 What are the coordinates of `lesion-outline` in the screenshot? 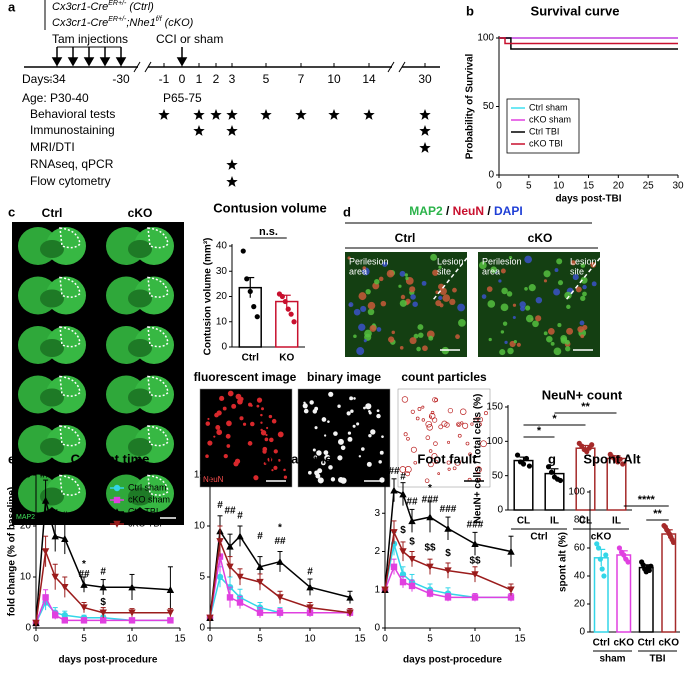 It's located at (158, 238).